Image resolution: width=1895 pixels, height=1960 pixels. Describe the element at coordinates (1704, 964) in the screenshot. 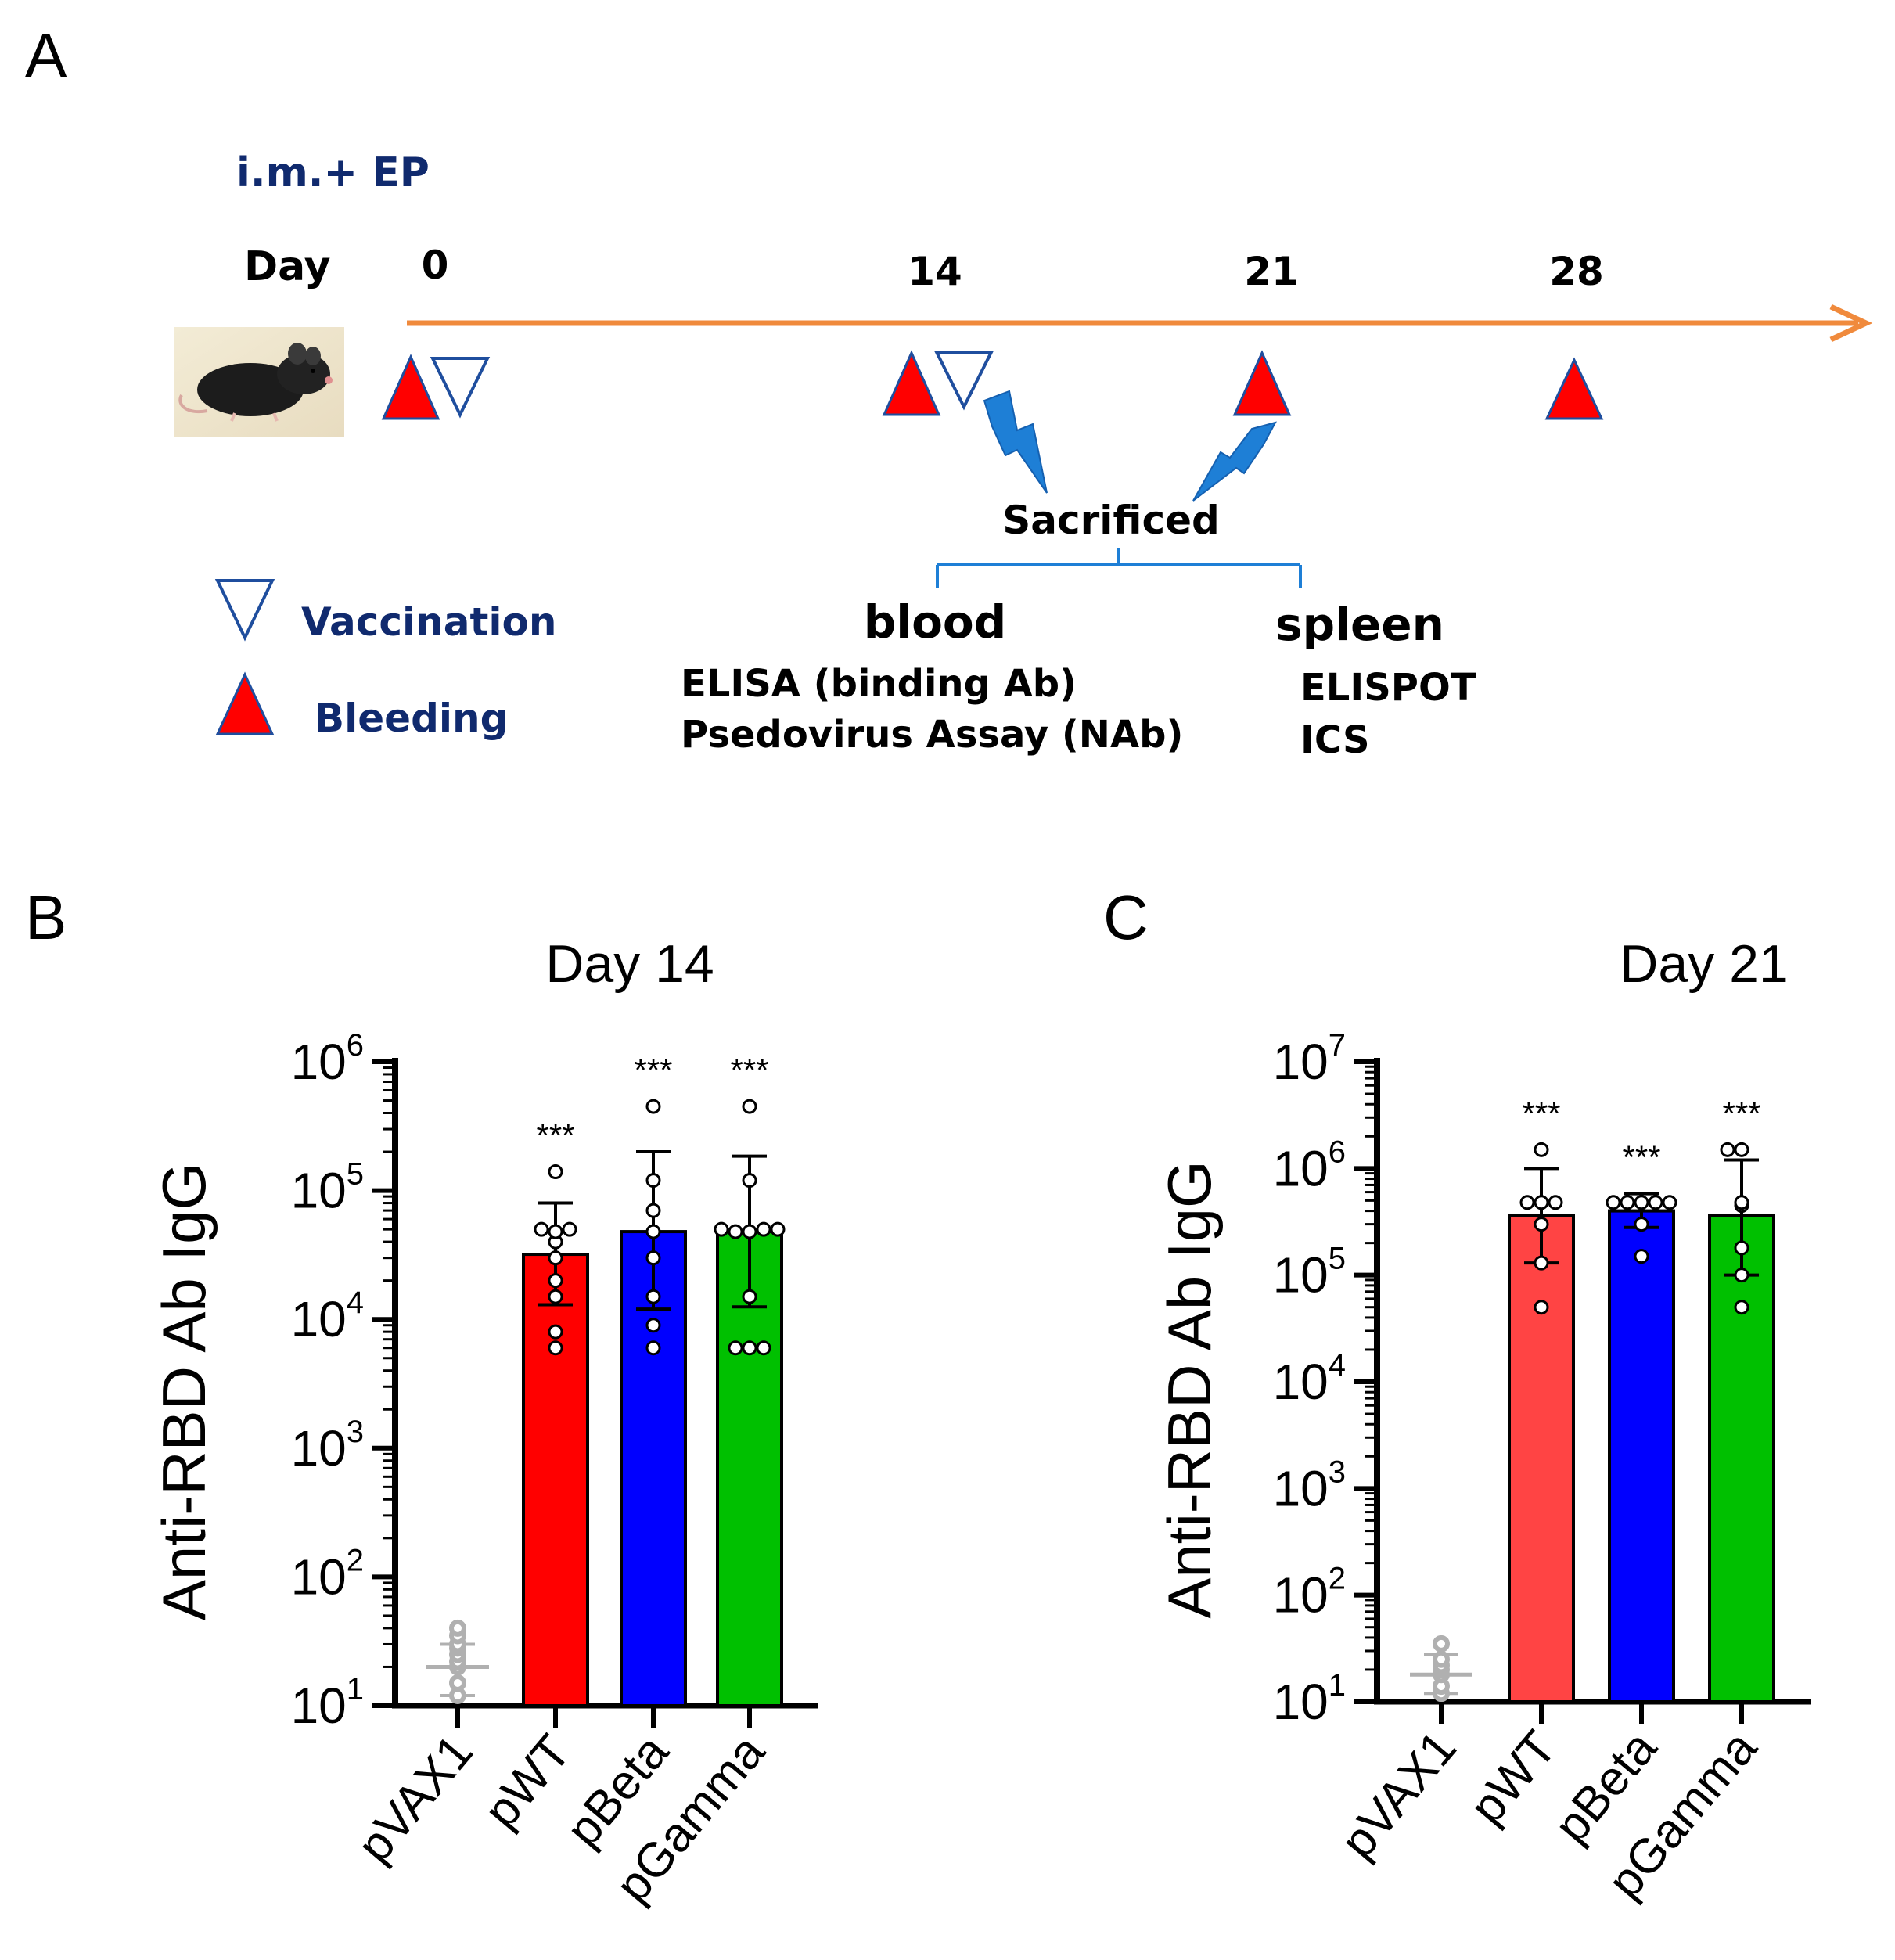

I see `chart-title: Day 21` at that location.